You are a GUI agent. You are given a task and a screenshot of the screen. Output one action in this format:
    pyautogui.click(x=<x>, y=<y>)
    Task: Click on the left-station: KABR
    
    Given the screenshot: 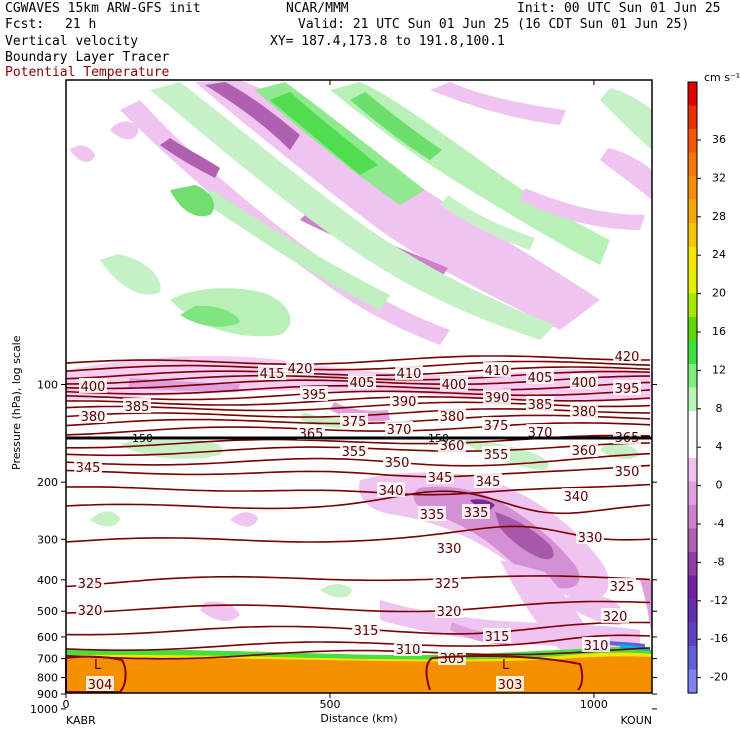 What is the action you would take?
    pyautogui.click(x=81, y=720)
    